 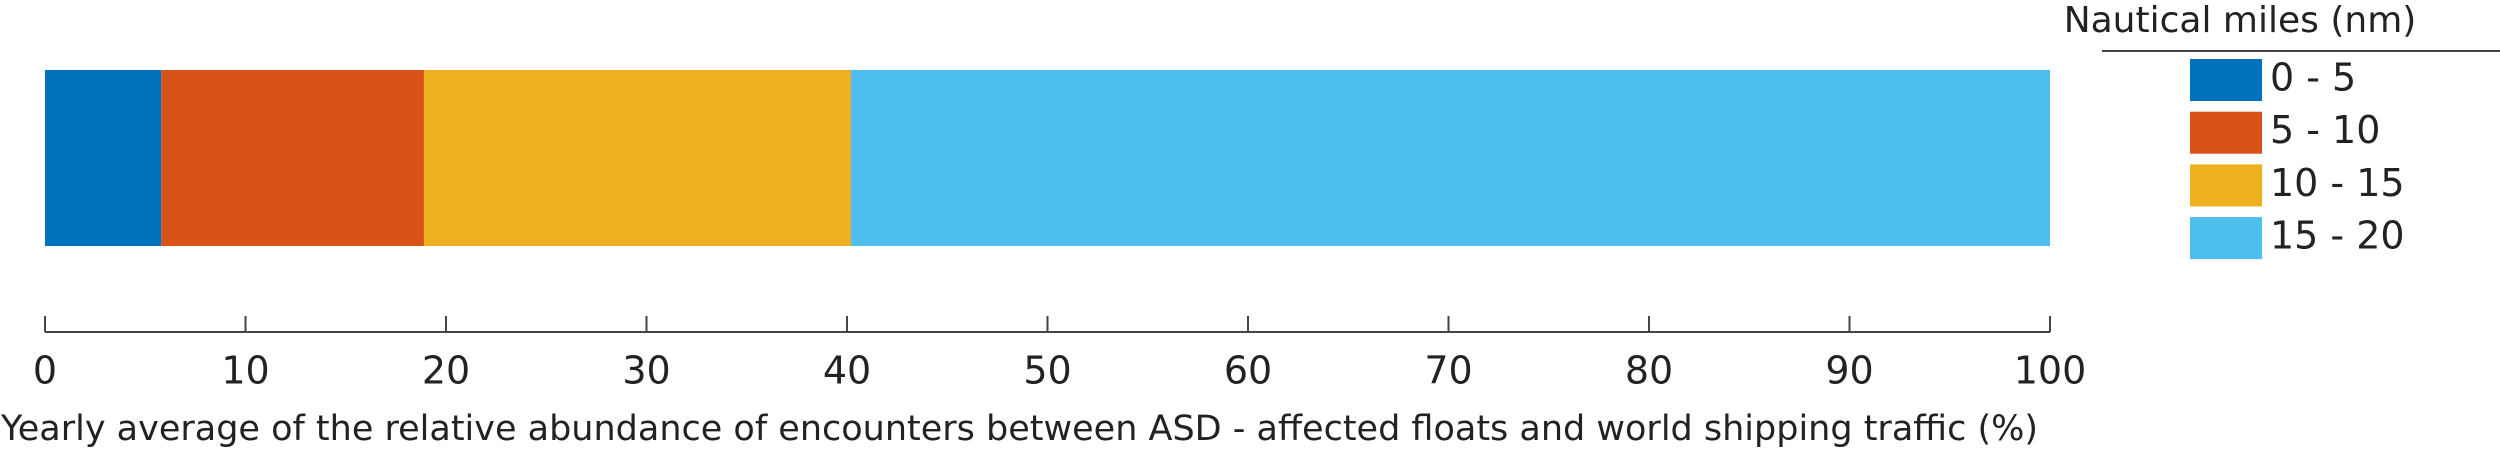 I want to click on x-tick-label: 10, so click(x=245, y=371).